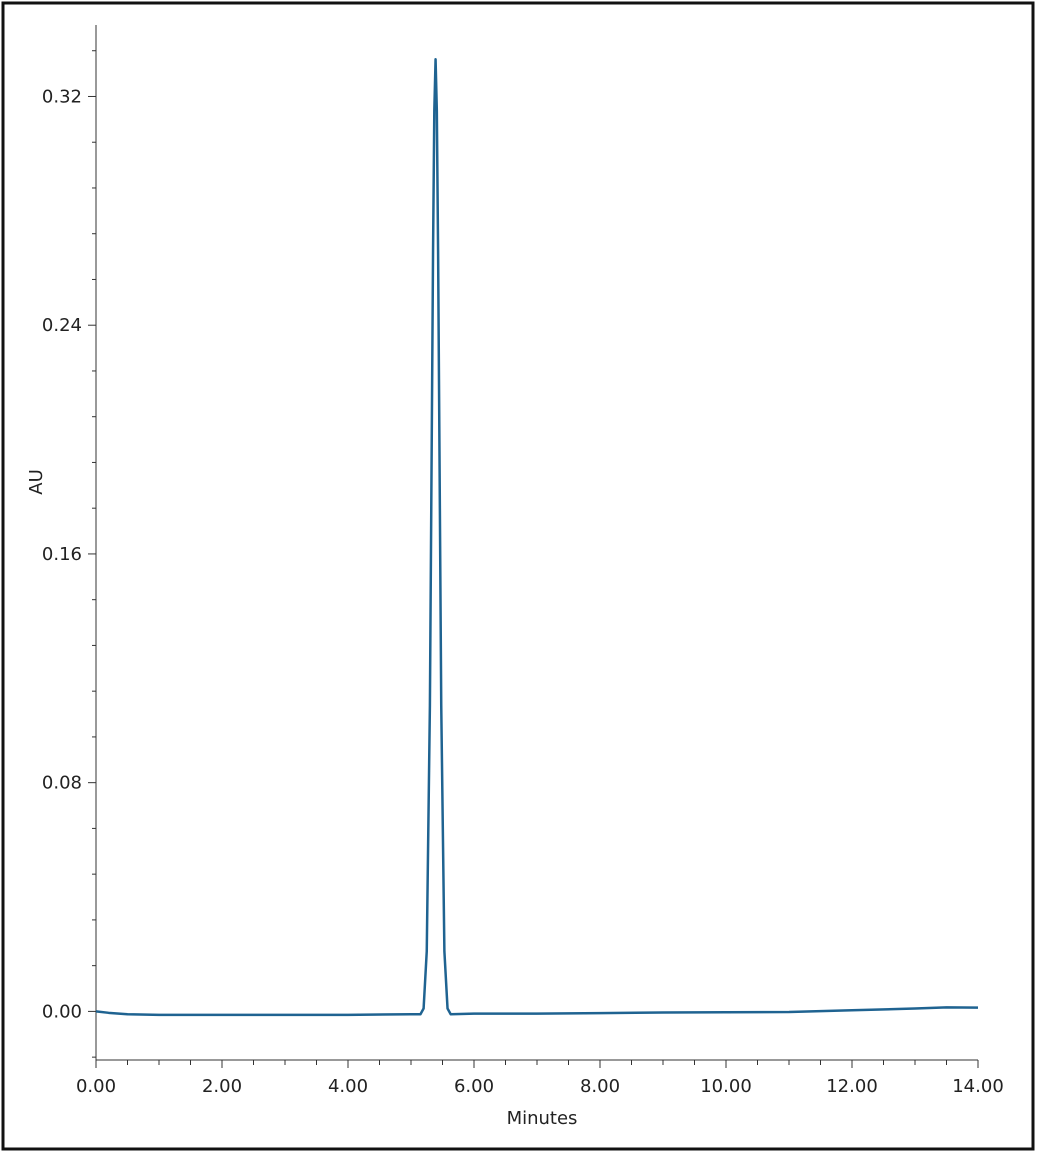 Image resolution: width=1038 pixels, height=1154 pixels. What do you see at coordinates (36, 482) in the screenshot?
I see `y-axis-label: AU` at bounding box center [36, 482].